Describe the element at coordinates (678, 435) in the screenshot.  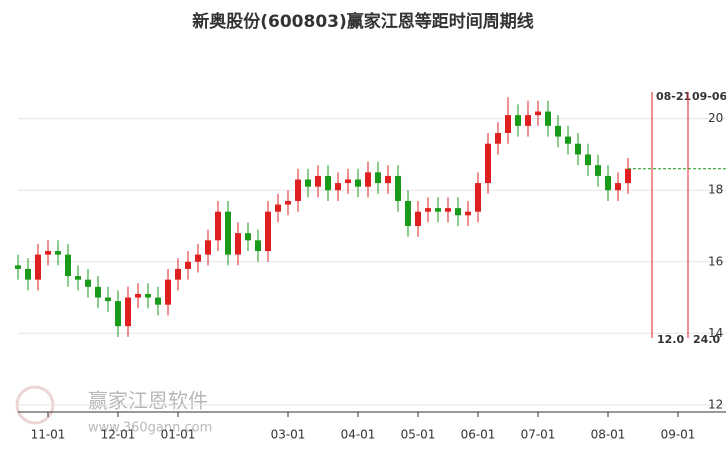
I see `x-tick-label: 09-01` at that location.